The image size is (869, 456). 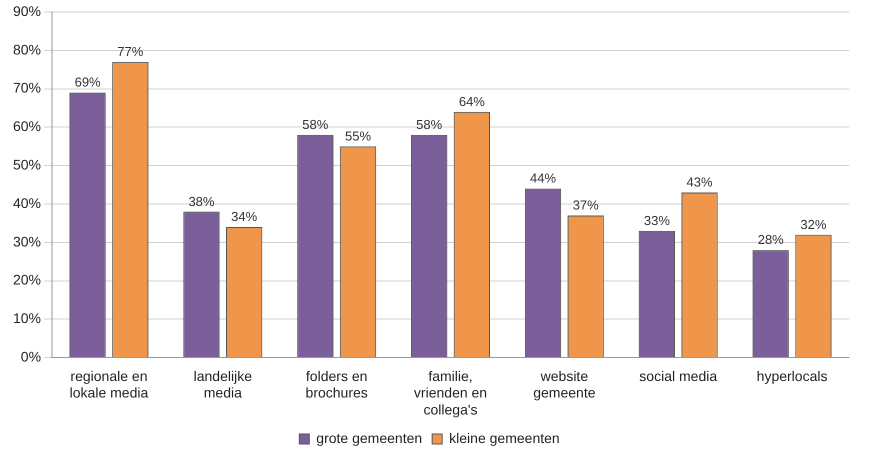 What do you see at coordinates (27, 202) in the screenshot?
I see `y-tick-label: 40%` at bounding box center [27, 202].